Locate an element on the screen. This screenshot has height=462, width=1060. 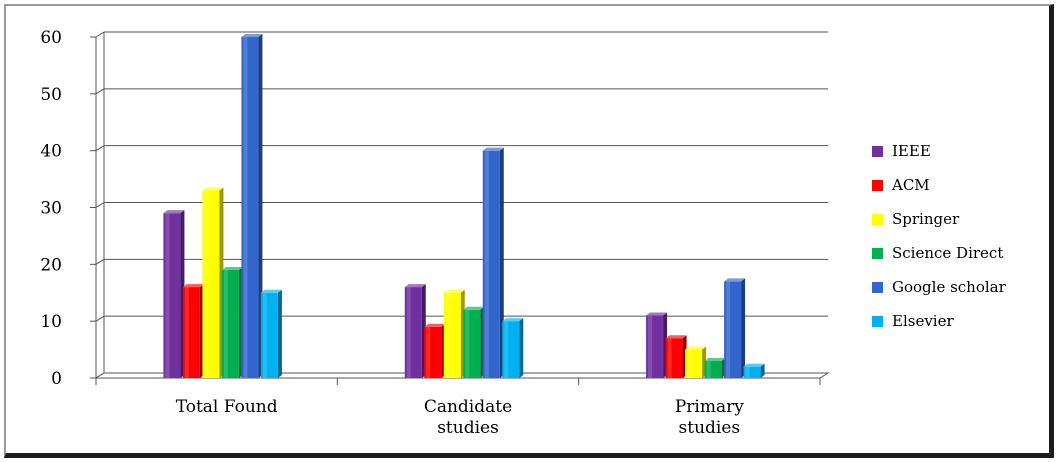
y-axis-ticks: 0 10 20 30 40 50 60 is located at coordinates (51, 208).